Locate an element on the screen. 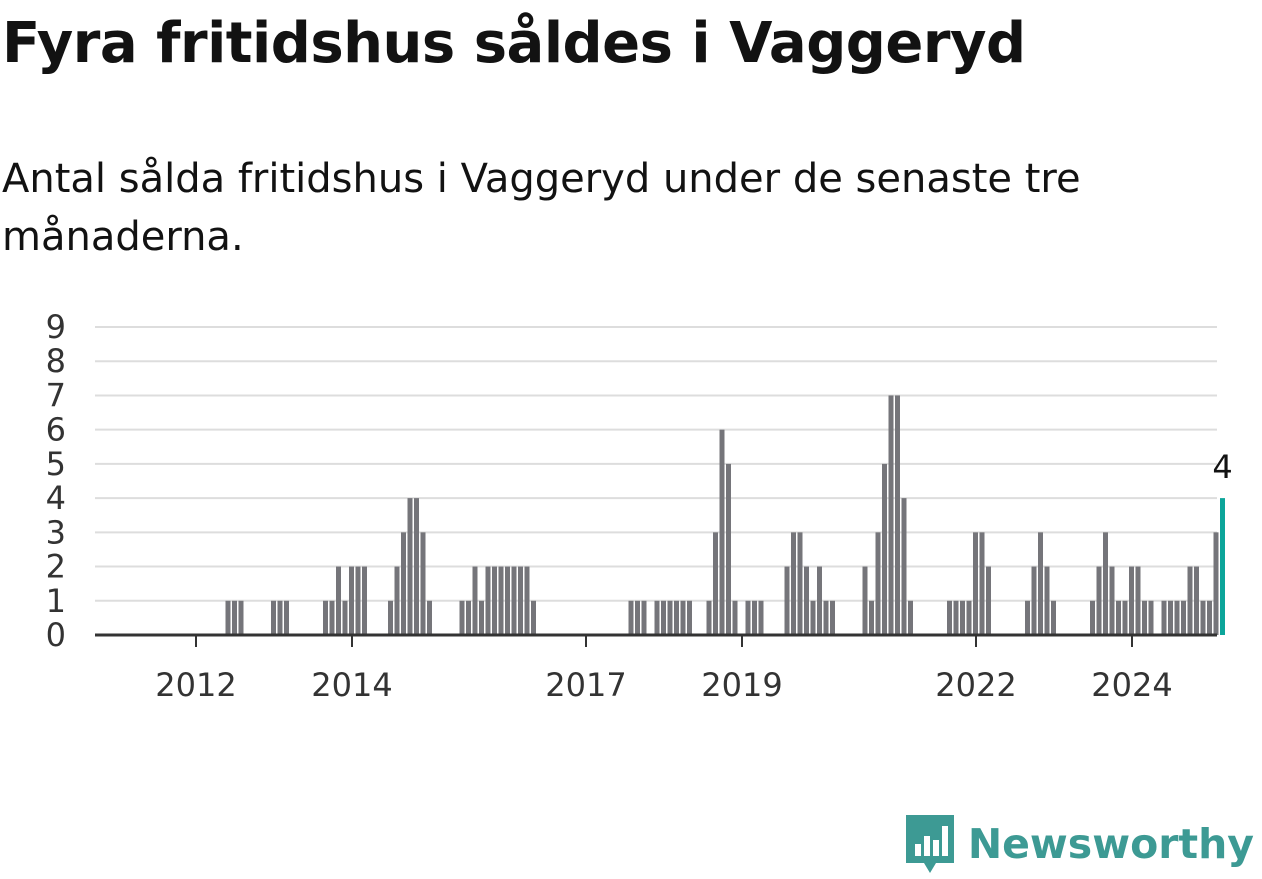  y-tick-label: 2 is located at coordinates (56, 567).